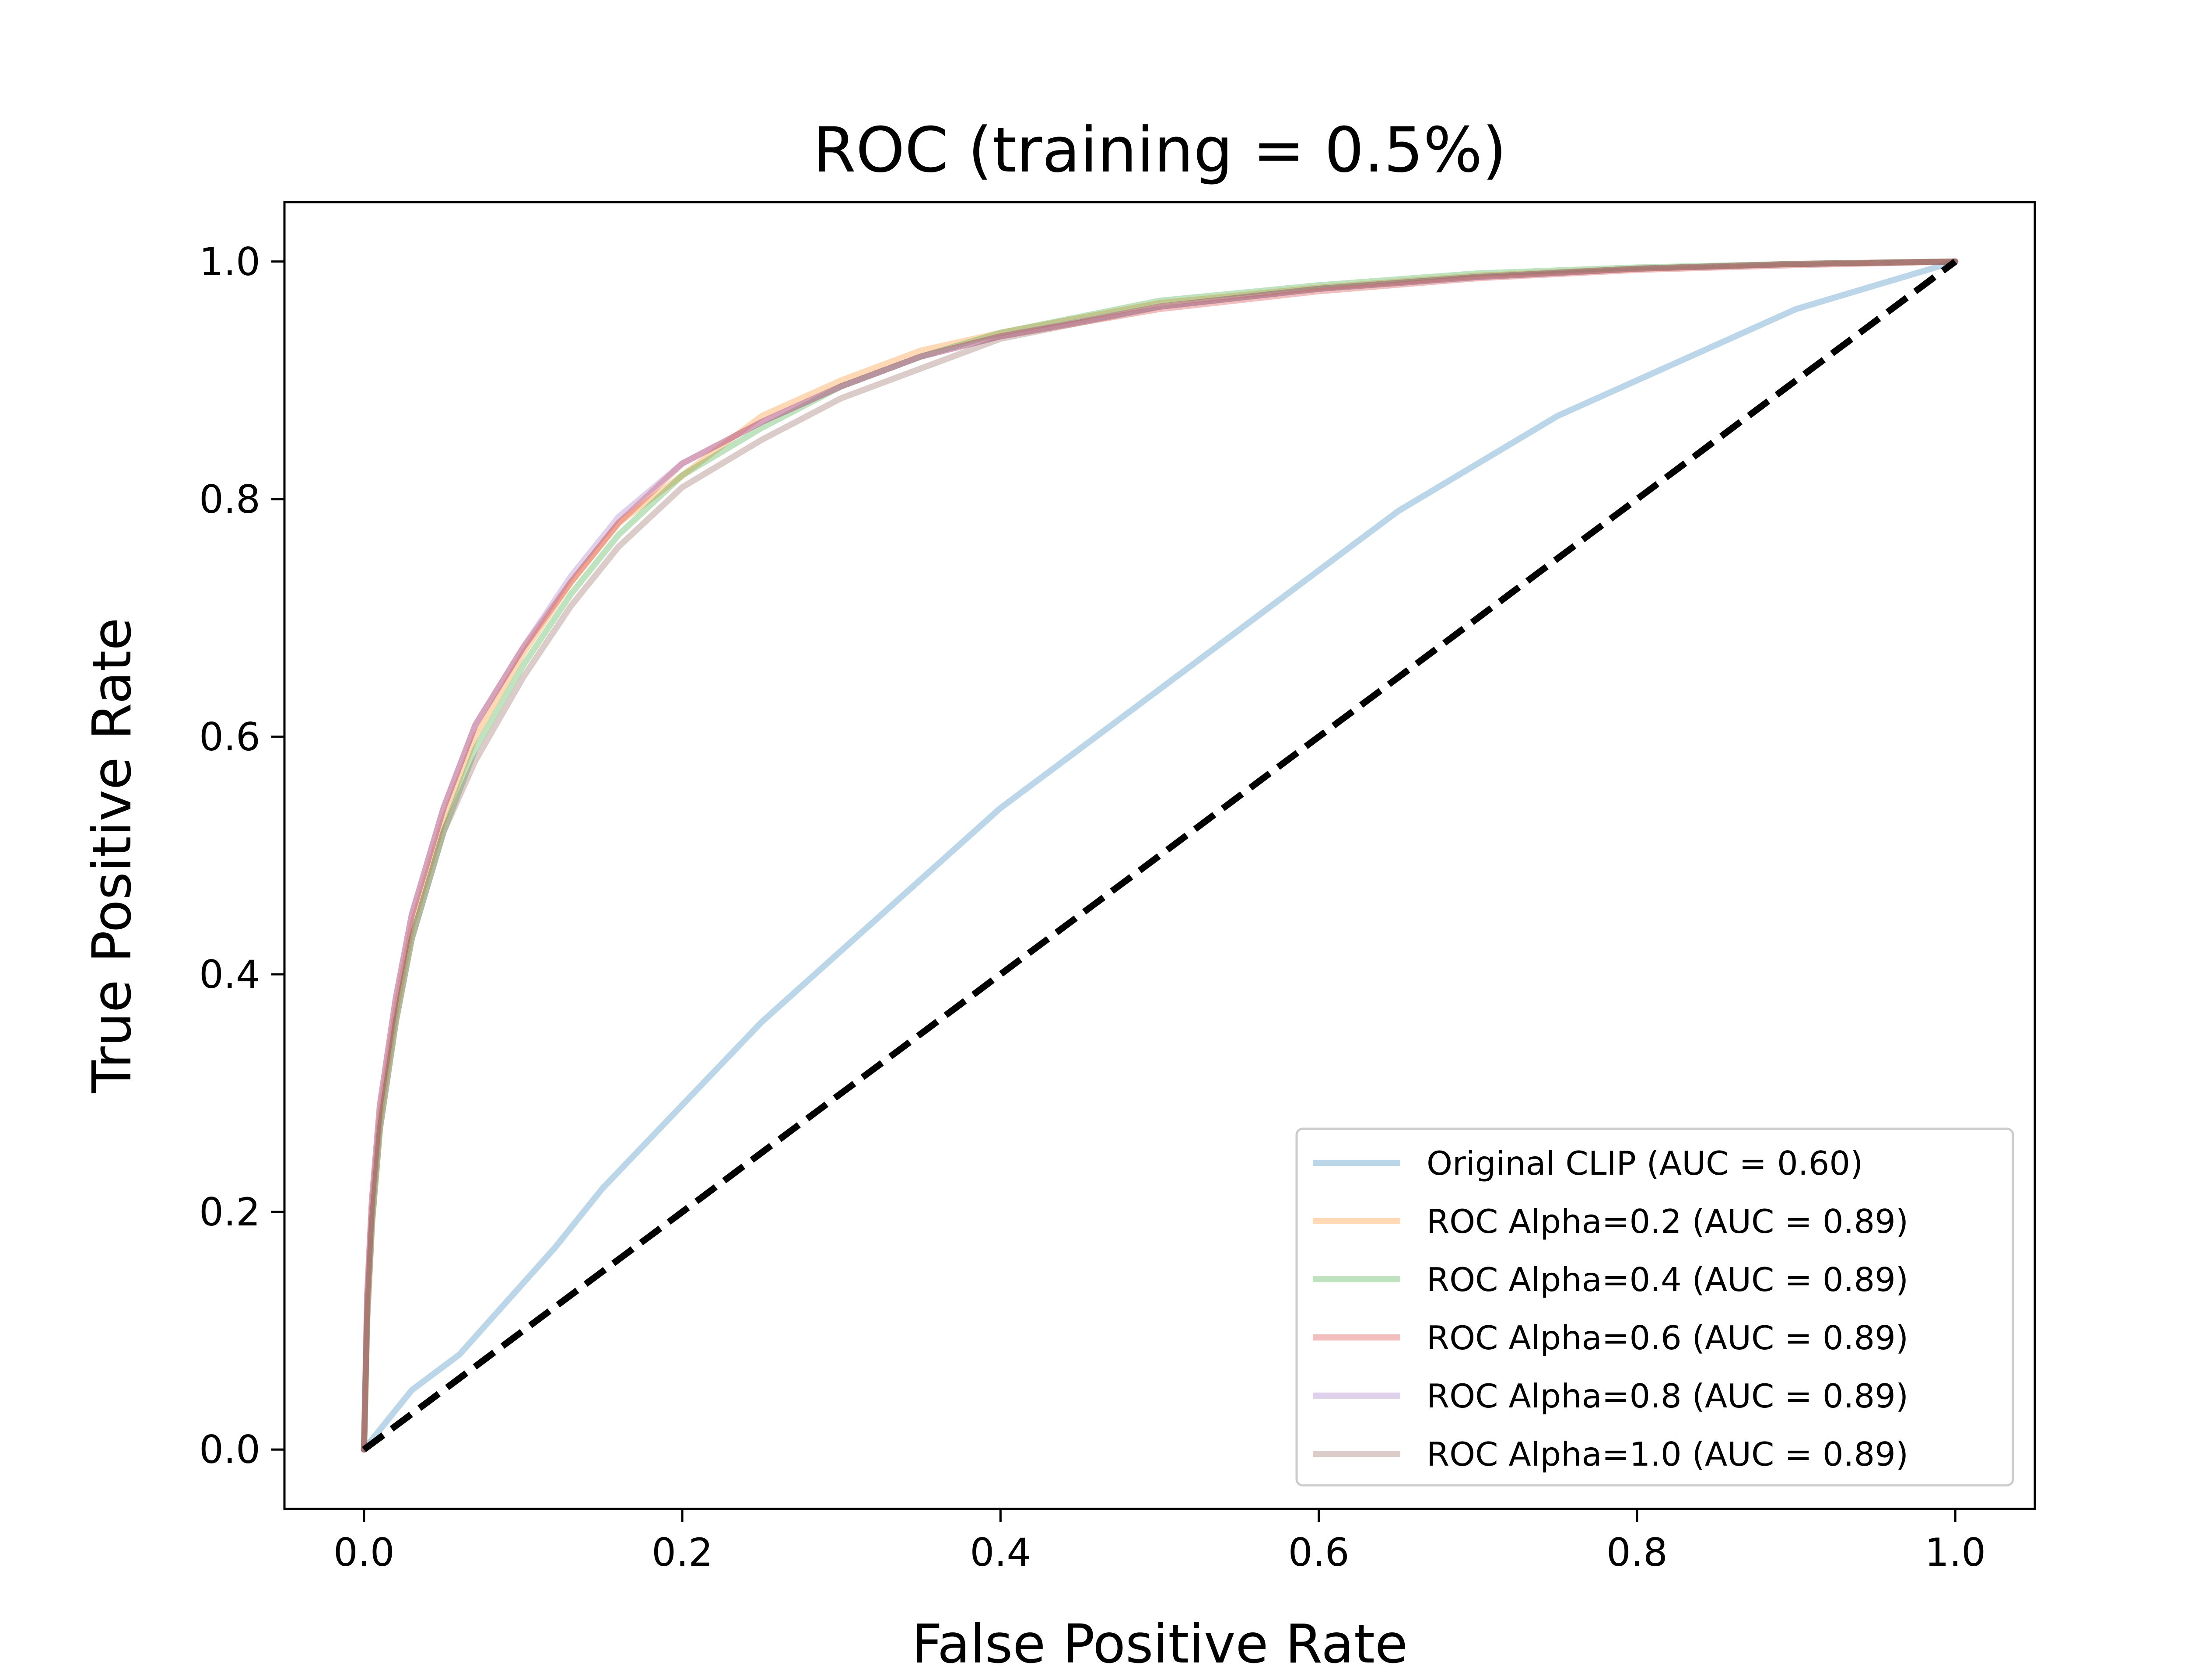 This screenshot has width=2188, height=1680. What do you see at coordinates (1645, 1163) in the screenshot?
I see `legend-label-0: Original CLIP (AUC = 0.60)` at bounding box center [1645, 1163].